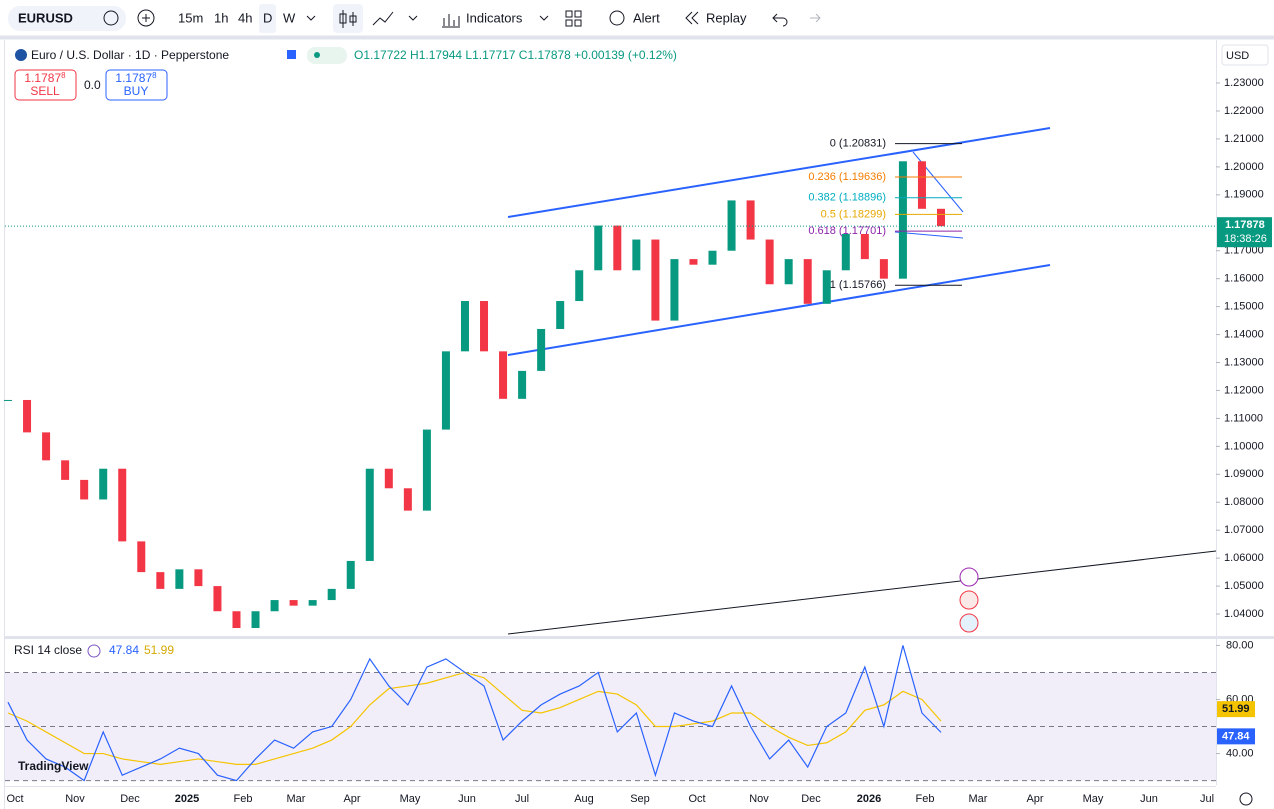 The width and height of the screenshot is (1274, 809). Describe the element at coordinates (237, 18) in the screenshot. I see `interval-group: 15m 1h 4h D W` at that location.